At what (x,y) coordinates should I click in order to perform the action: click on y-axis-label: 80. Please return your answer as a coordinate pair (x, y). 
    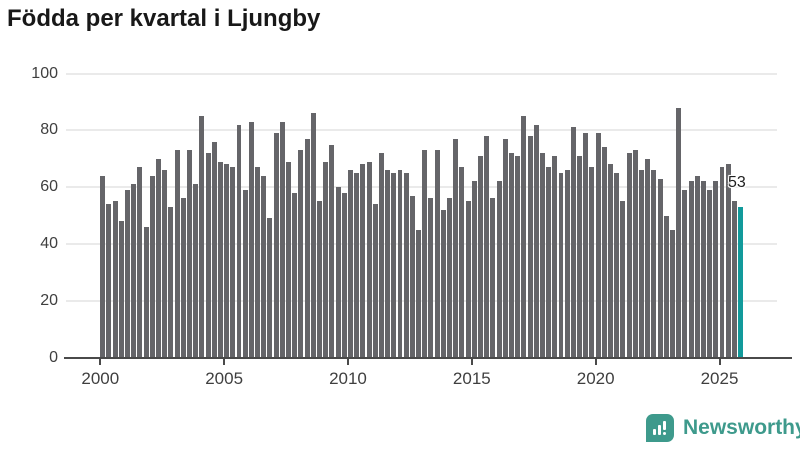
    Looking at the image, I should click on (49, 130).